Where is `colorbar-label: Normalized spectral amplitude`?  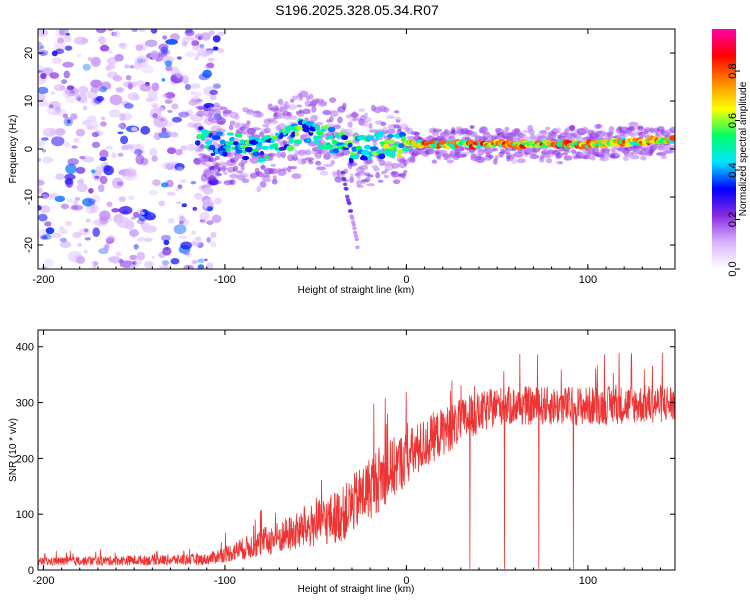
colorbar-label: Normalized spectral amplitude is located at coordinates (743, 148).